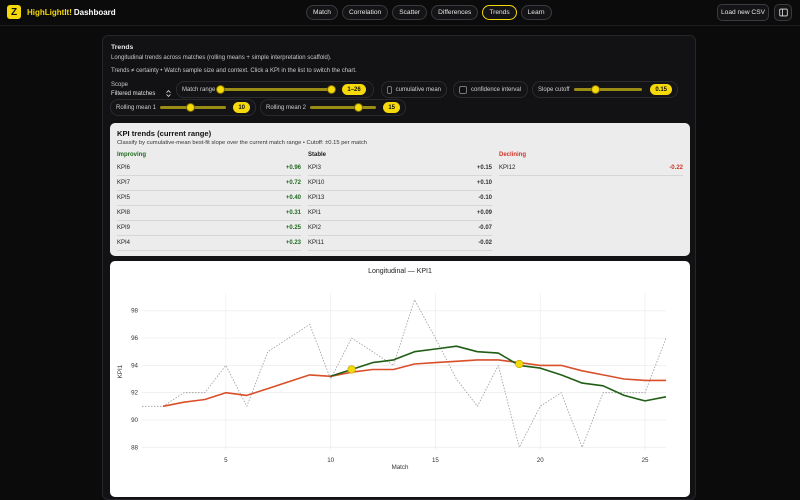 The image size is (800, 500). Describe the element at coordinates (496, 89) in the screenshot. I see `confidence-interval-label: confidence interval` at that location.